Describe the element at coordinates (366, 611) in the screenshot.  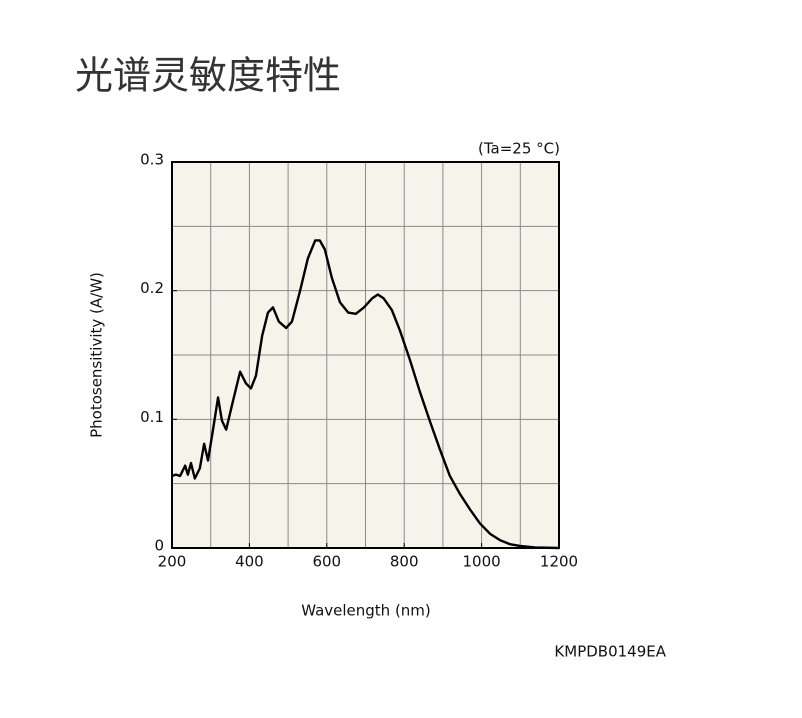
I see `x-axis-label: Wavelength (nm)` at that location.